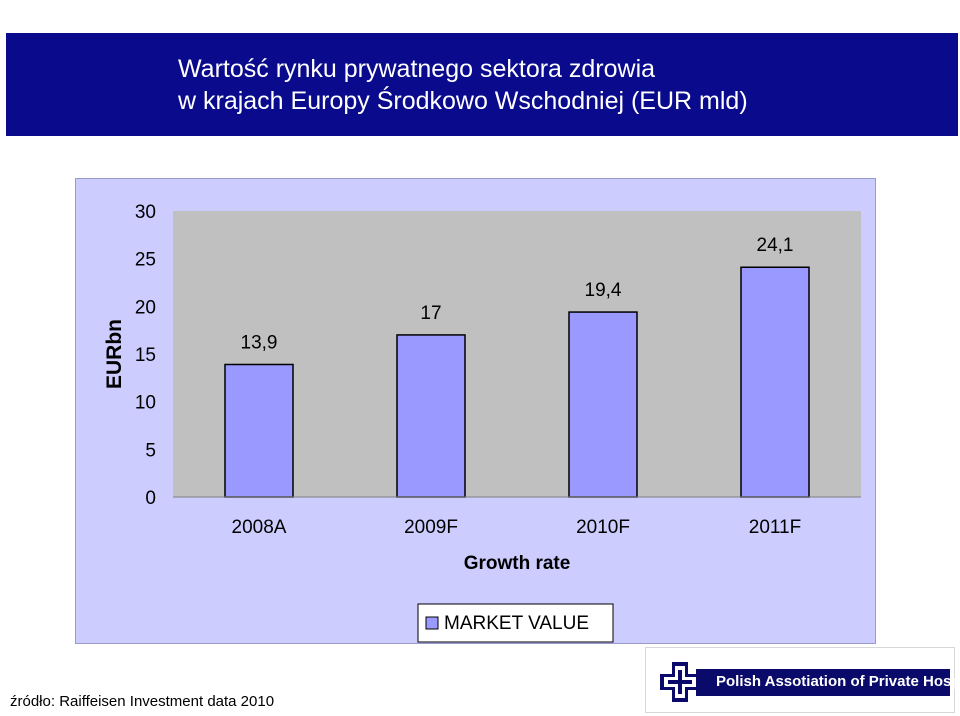 The height and width of the screenshot is (716, 960). Describe the element at coordinates (145, 355) in the screenshot. I see `y-tick-label: 15` at that location.